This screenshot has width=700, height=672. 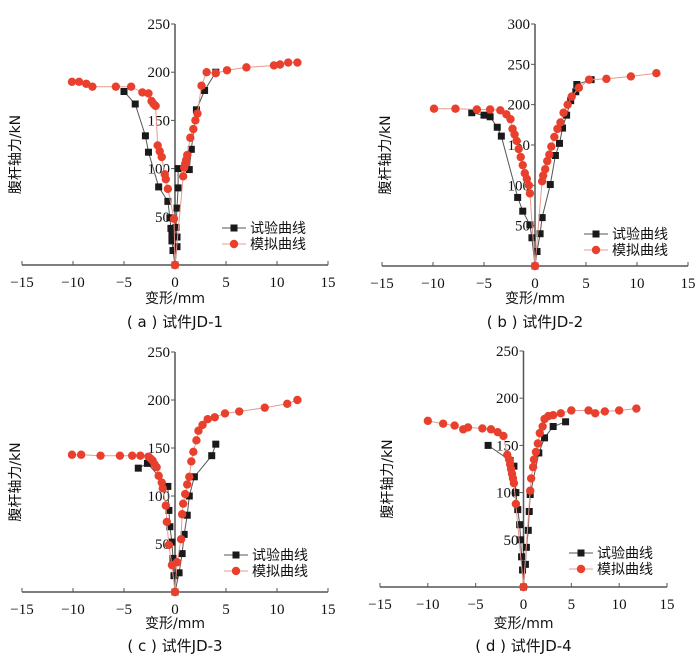 I want to click on y-tick-label: 300, so click(x=519, y=25).